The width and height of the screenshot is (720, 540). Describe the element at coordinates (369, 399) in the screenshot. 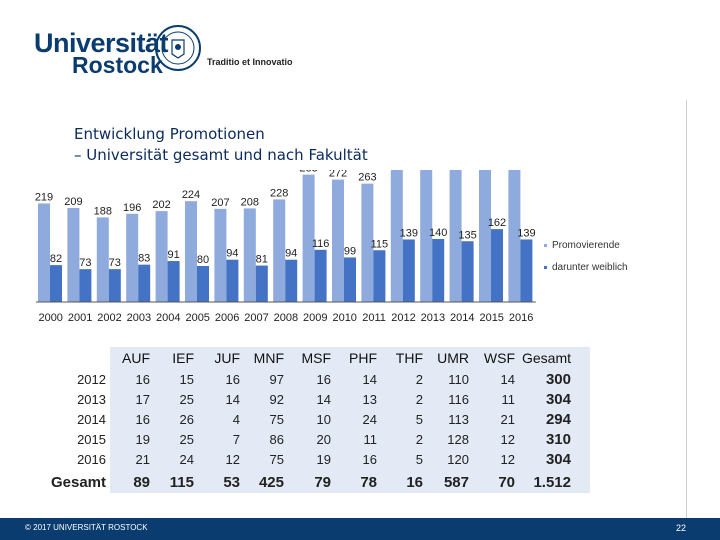

I see `table-cell: 13` at that location.